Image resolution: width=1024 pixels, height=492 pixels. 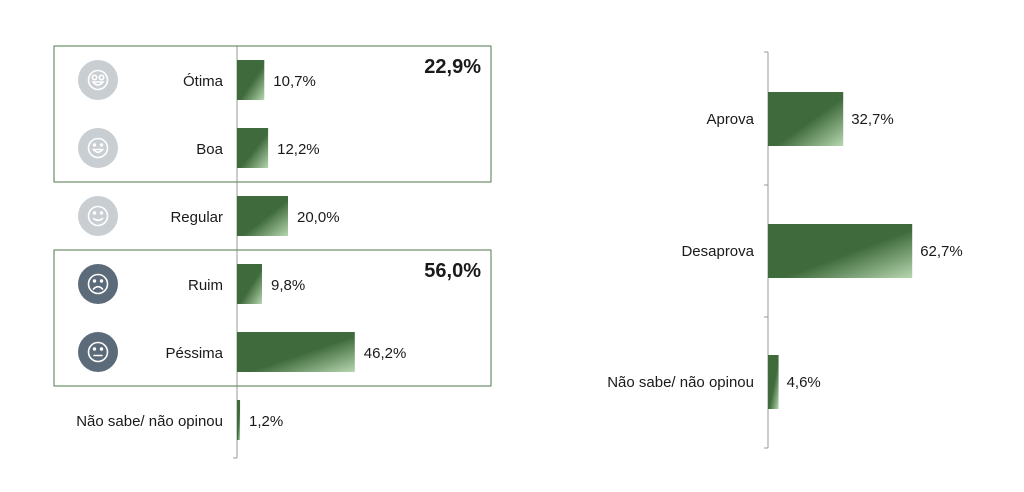 What do you see at coordinates (717, 251) in the screenshot?
I see `approval-category-label-2: Desaprova` at bounding box center [717, 251].